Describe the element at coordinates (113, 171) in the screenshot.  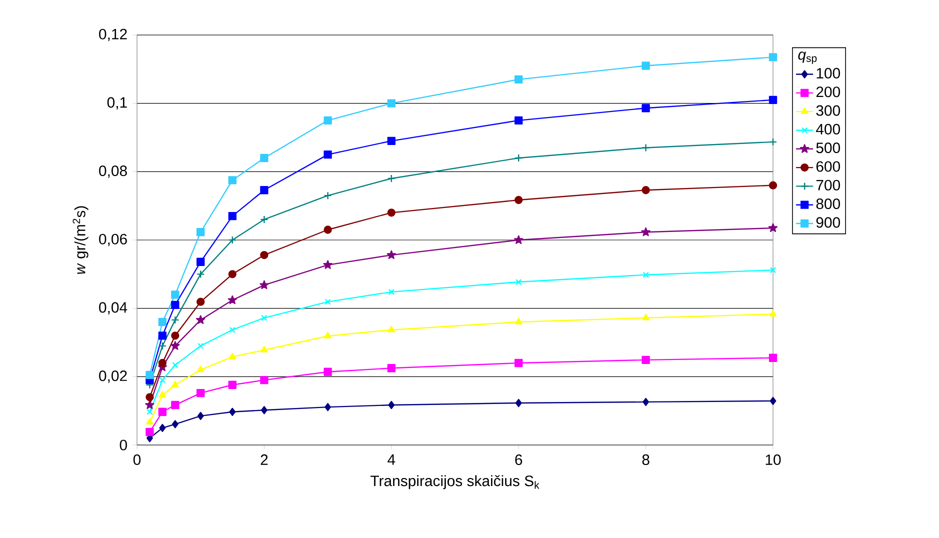
I see `y-tick-label: 0,08` at that location.